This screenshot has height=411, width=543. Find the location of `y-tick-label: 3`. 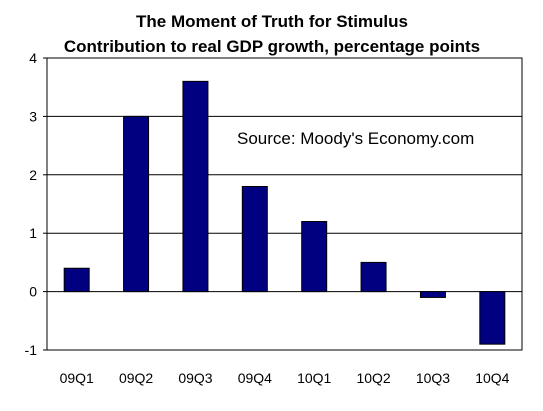

y-tick-label: 3 is located at coordinates (33, 116).